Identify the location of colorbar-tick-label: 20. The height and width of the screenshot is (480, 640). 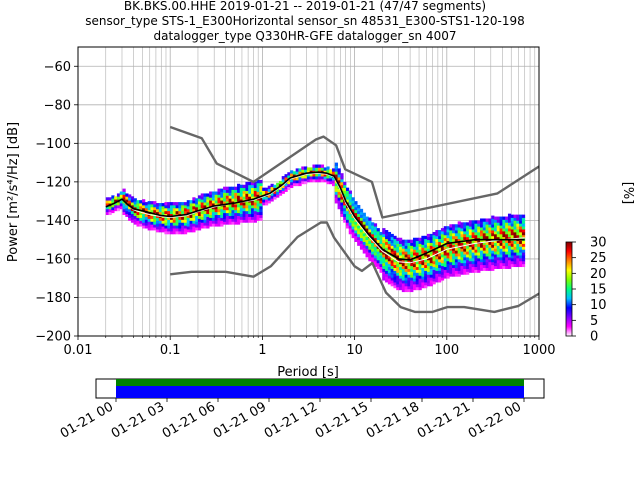
(598, 274).